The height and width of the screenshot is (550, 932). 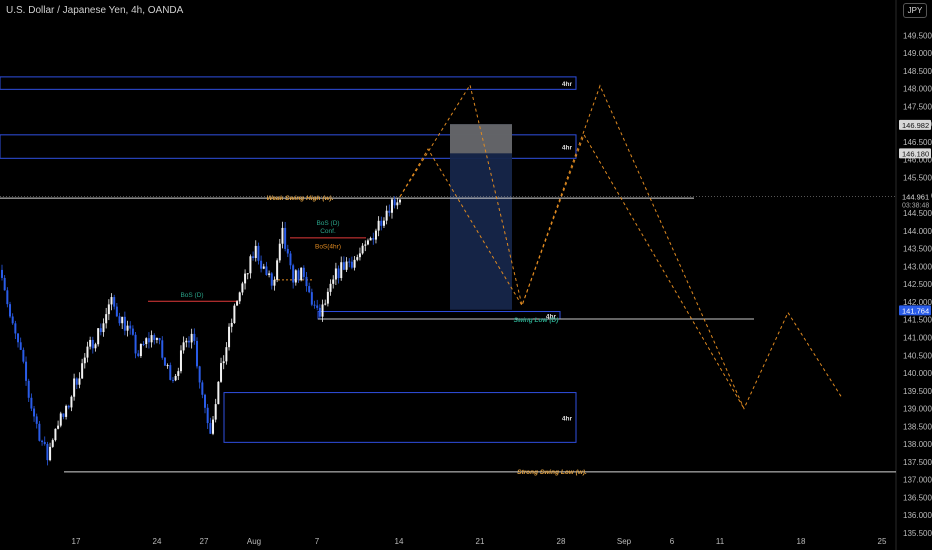 I want to click on x-tick-label: 27, so click(x=204, y=541).